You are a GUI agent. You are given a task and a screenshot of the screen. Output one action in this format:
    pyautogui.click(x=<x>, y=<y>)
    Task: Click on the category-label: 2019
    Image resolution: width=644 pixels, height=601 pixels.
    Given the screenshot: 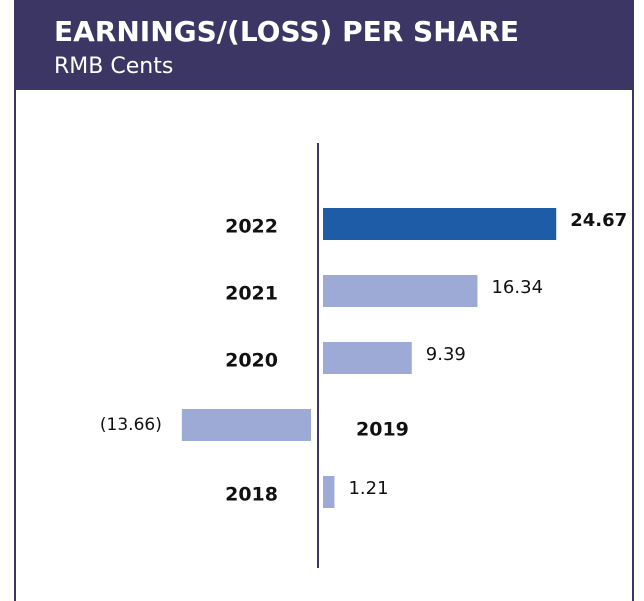 What is the action you would take?
    pyautogui.click(x=382, y=430)
    